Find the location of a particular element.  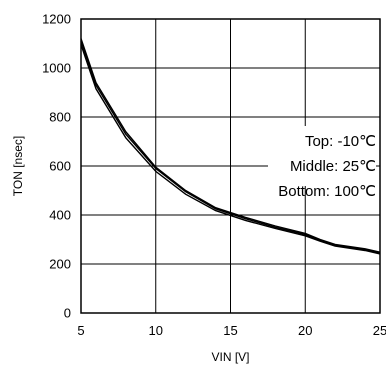

y-tick-label: 600 is located at coordinates (60, 166).